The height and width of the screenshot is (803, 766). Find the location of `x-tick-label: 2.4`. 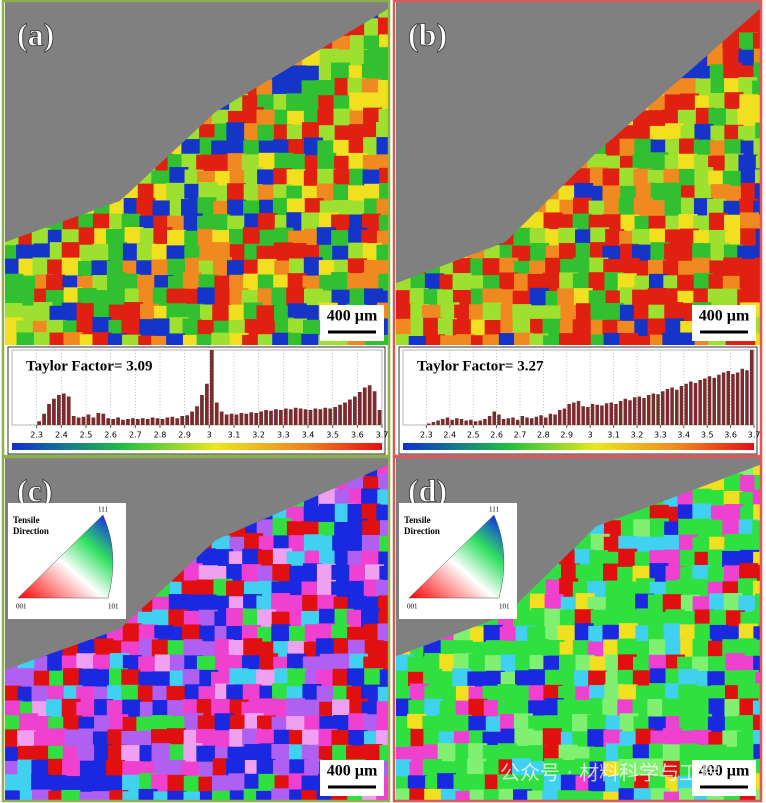

x-tick-label: 2.4 is located at coordinates (61, 435).